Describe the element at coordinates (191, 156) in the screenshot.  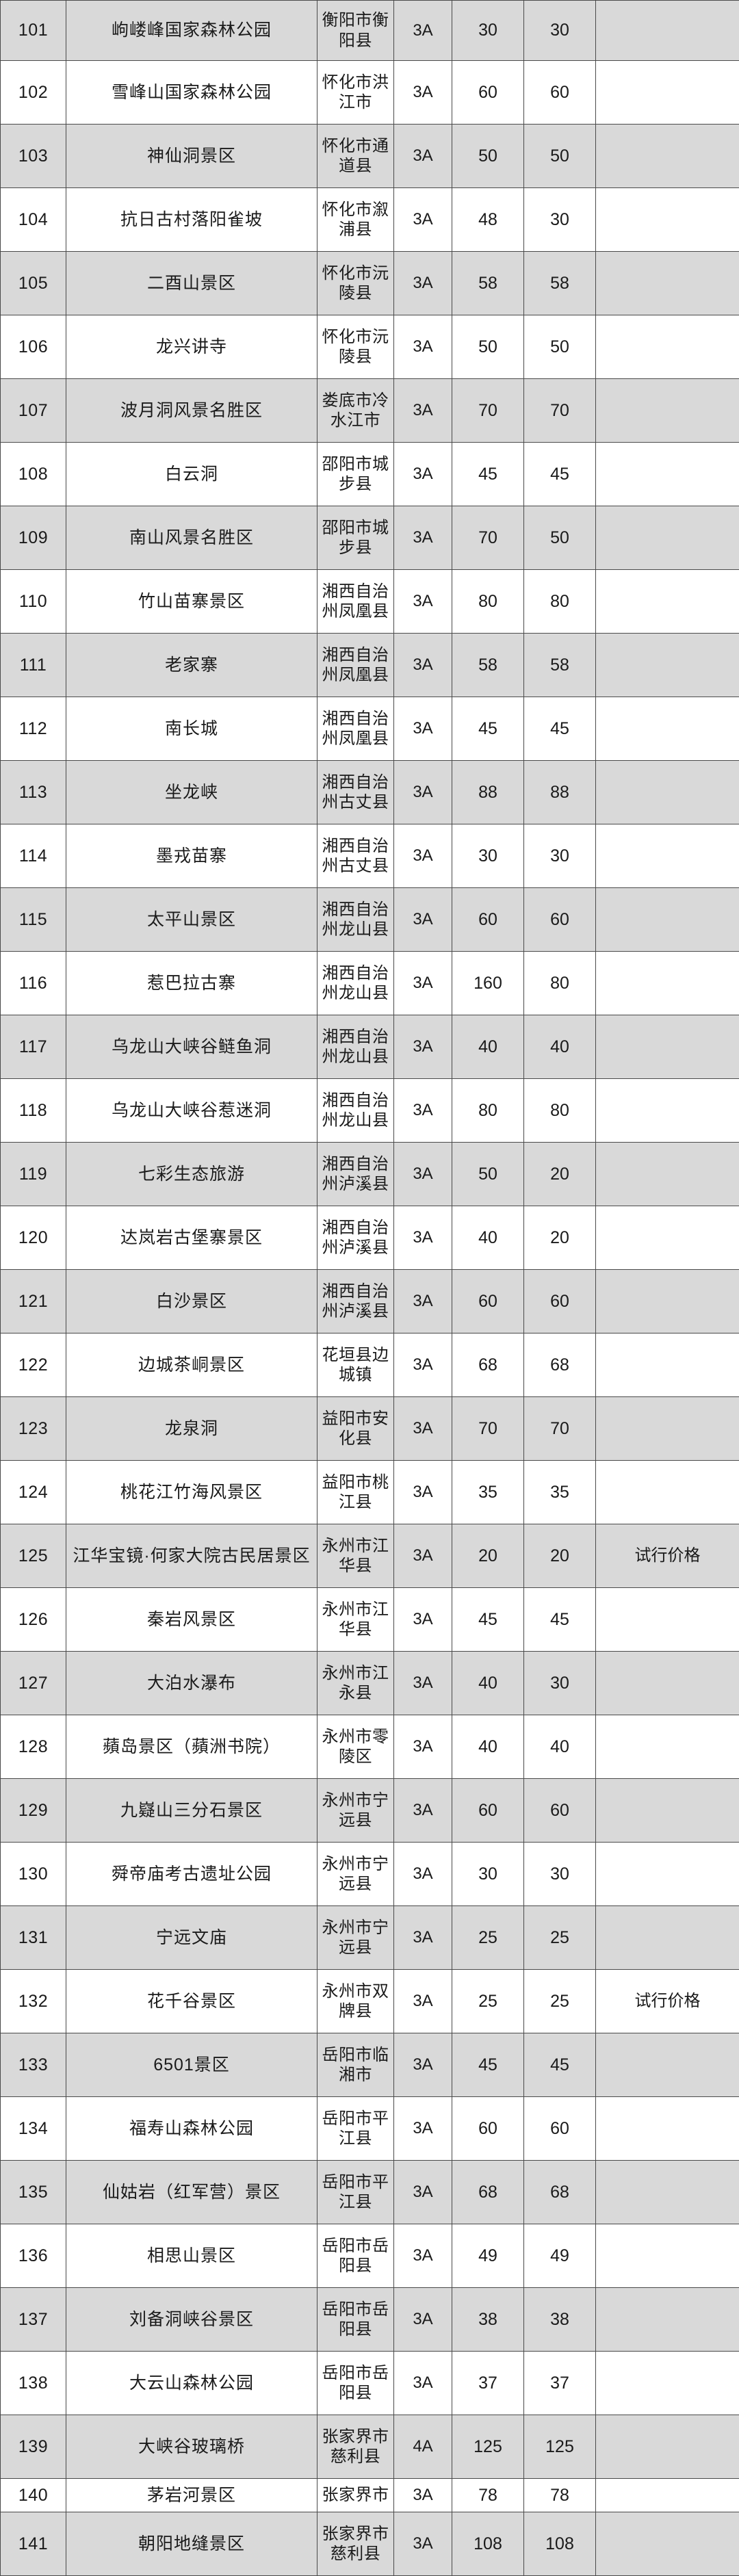
I see `cell-scenic-name: 神仙洞景区` at that location.